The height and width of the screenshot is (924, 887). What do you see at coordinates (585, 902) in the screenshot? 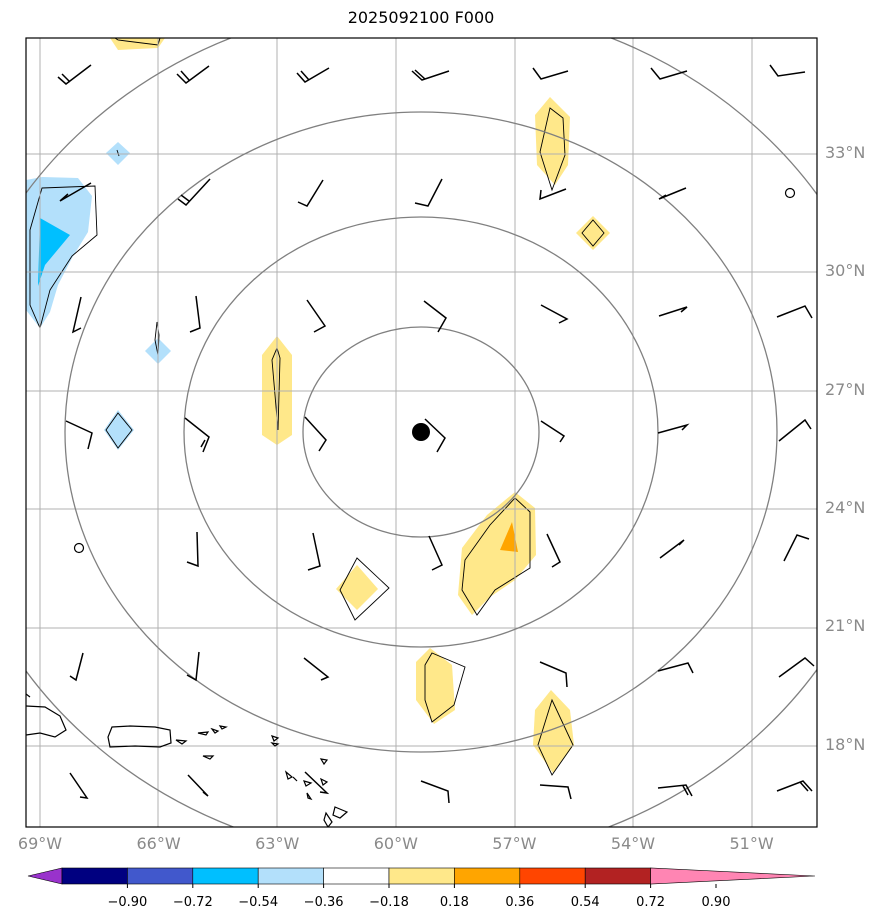
I see `colorbar-tick-label: 0.54` at bounding box center [585, 902].